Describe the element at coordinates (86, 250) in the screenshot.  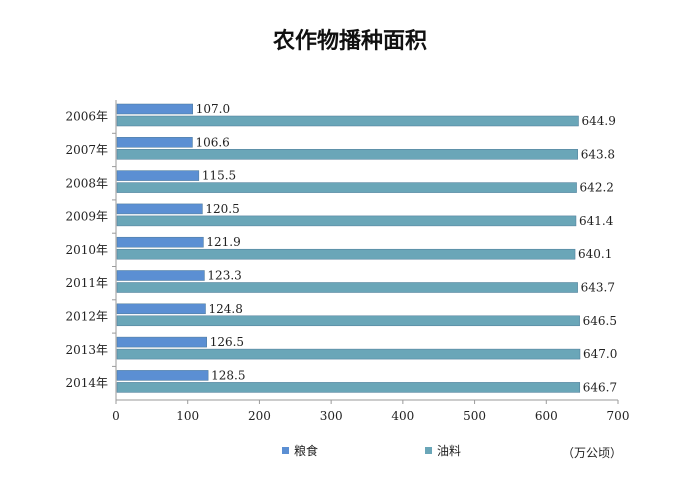
I see `category-label: 2010年` at that location.